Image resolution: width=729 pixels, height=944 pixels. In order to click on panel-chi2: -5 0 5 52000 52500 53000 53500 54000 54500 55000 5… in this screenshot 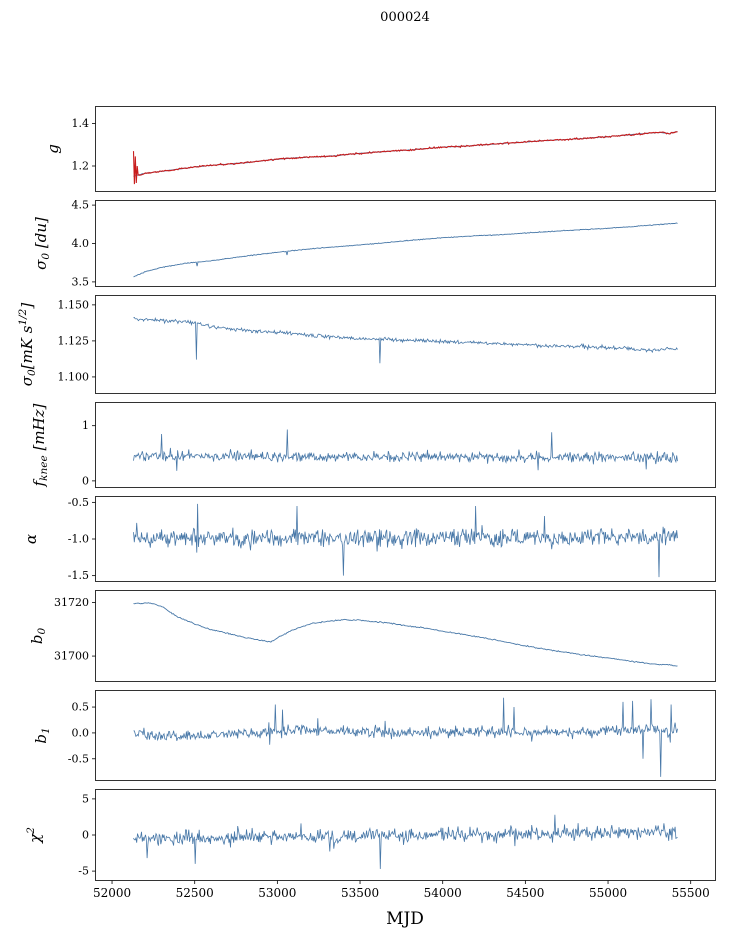, I will do `click(364, 848)`.